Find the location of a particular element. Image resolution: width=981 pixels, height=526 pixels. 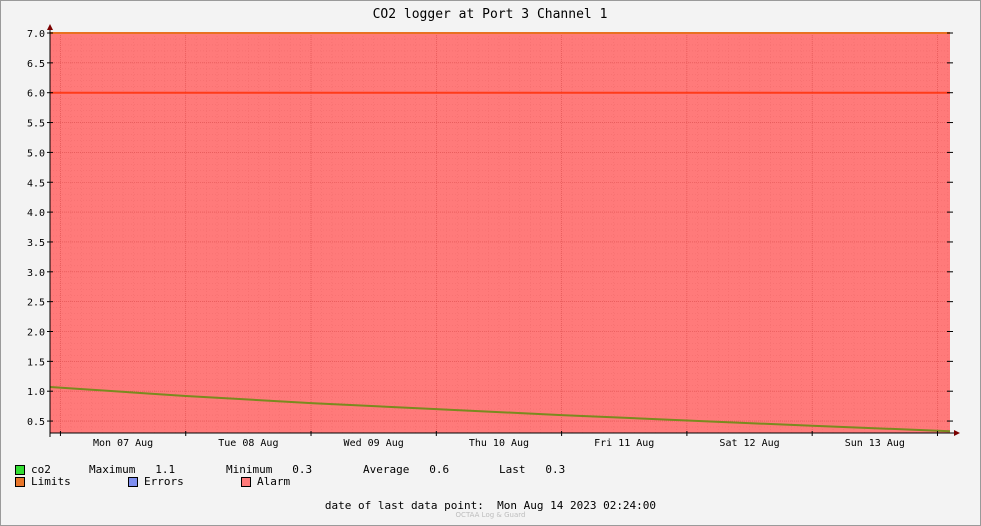

y-tick-label: 0.5 is located at coordinates (36, 422).